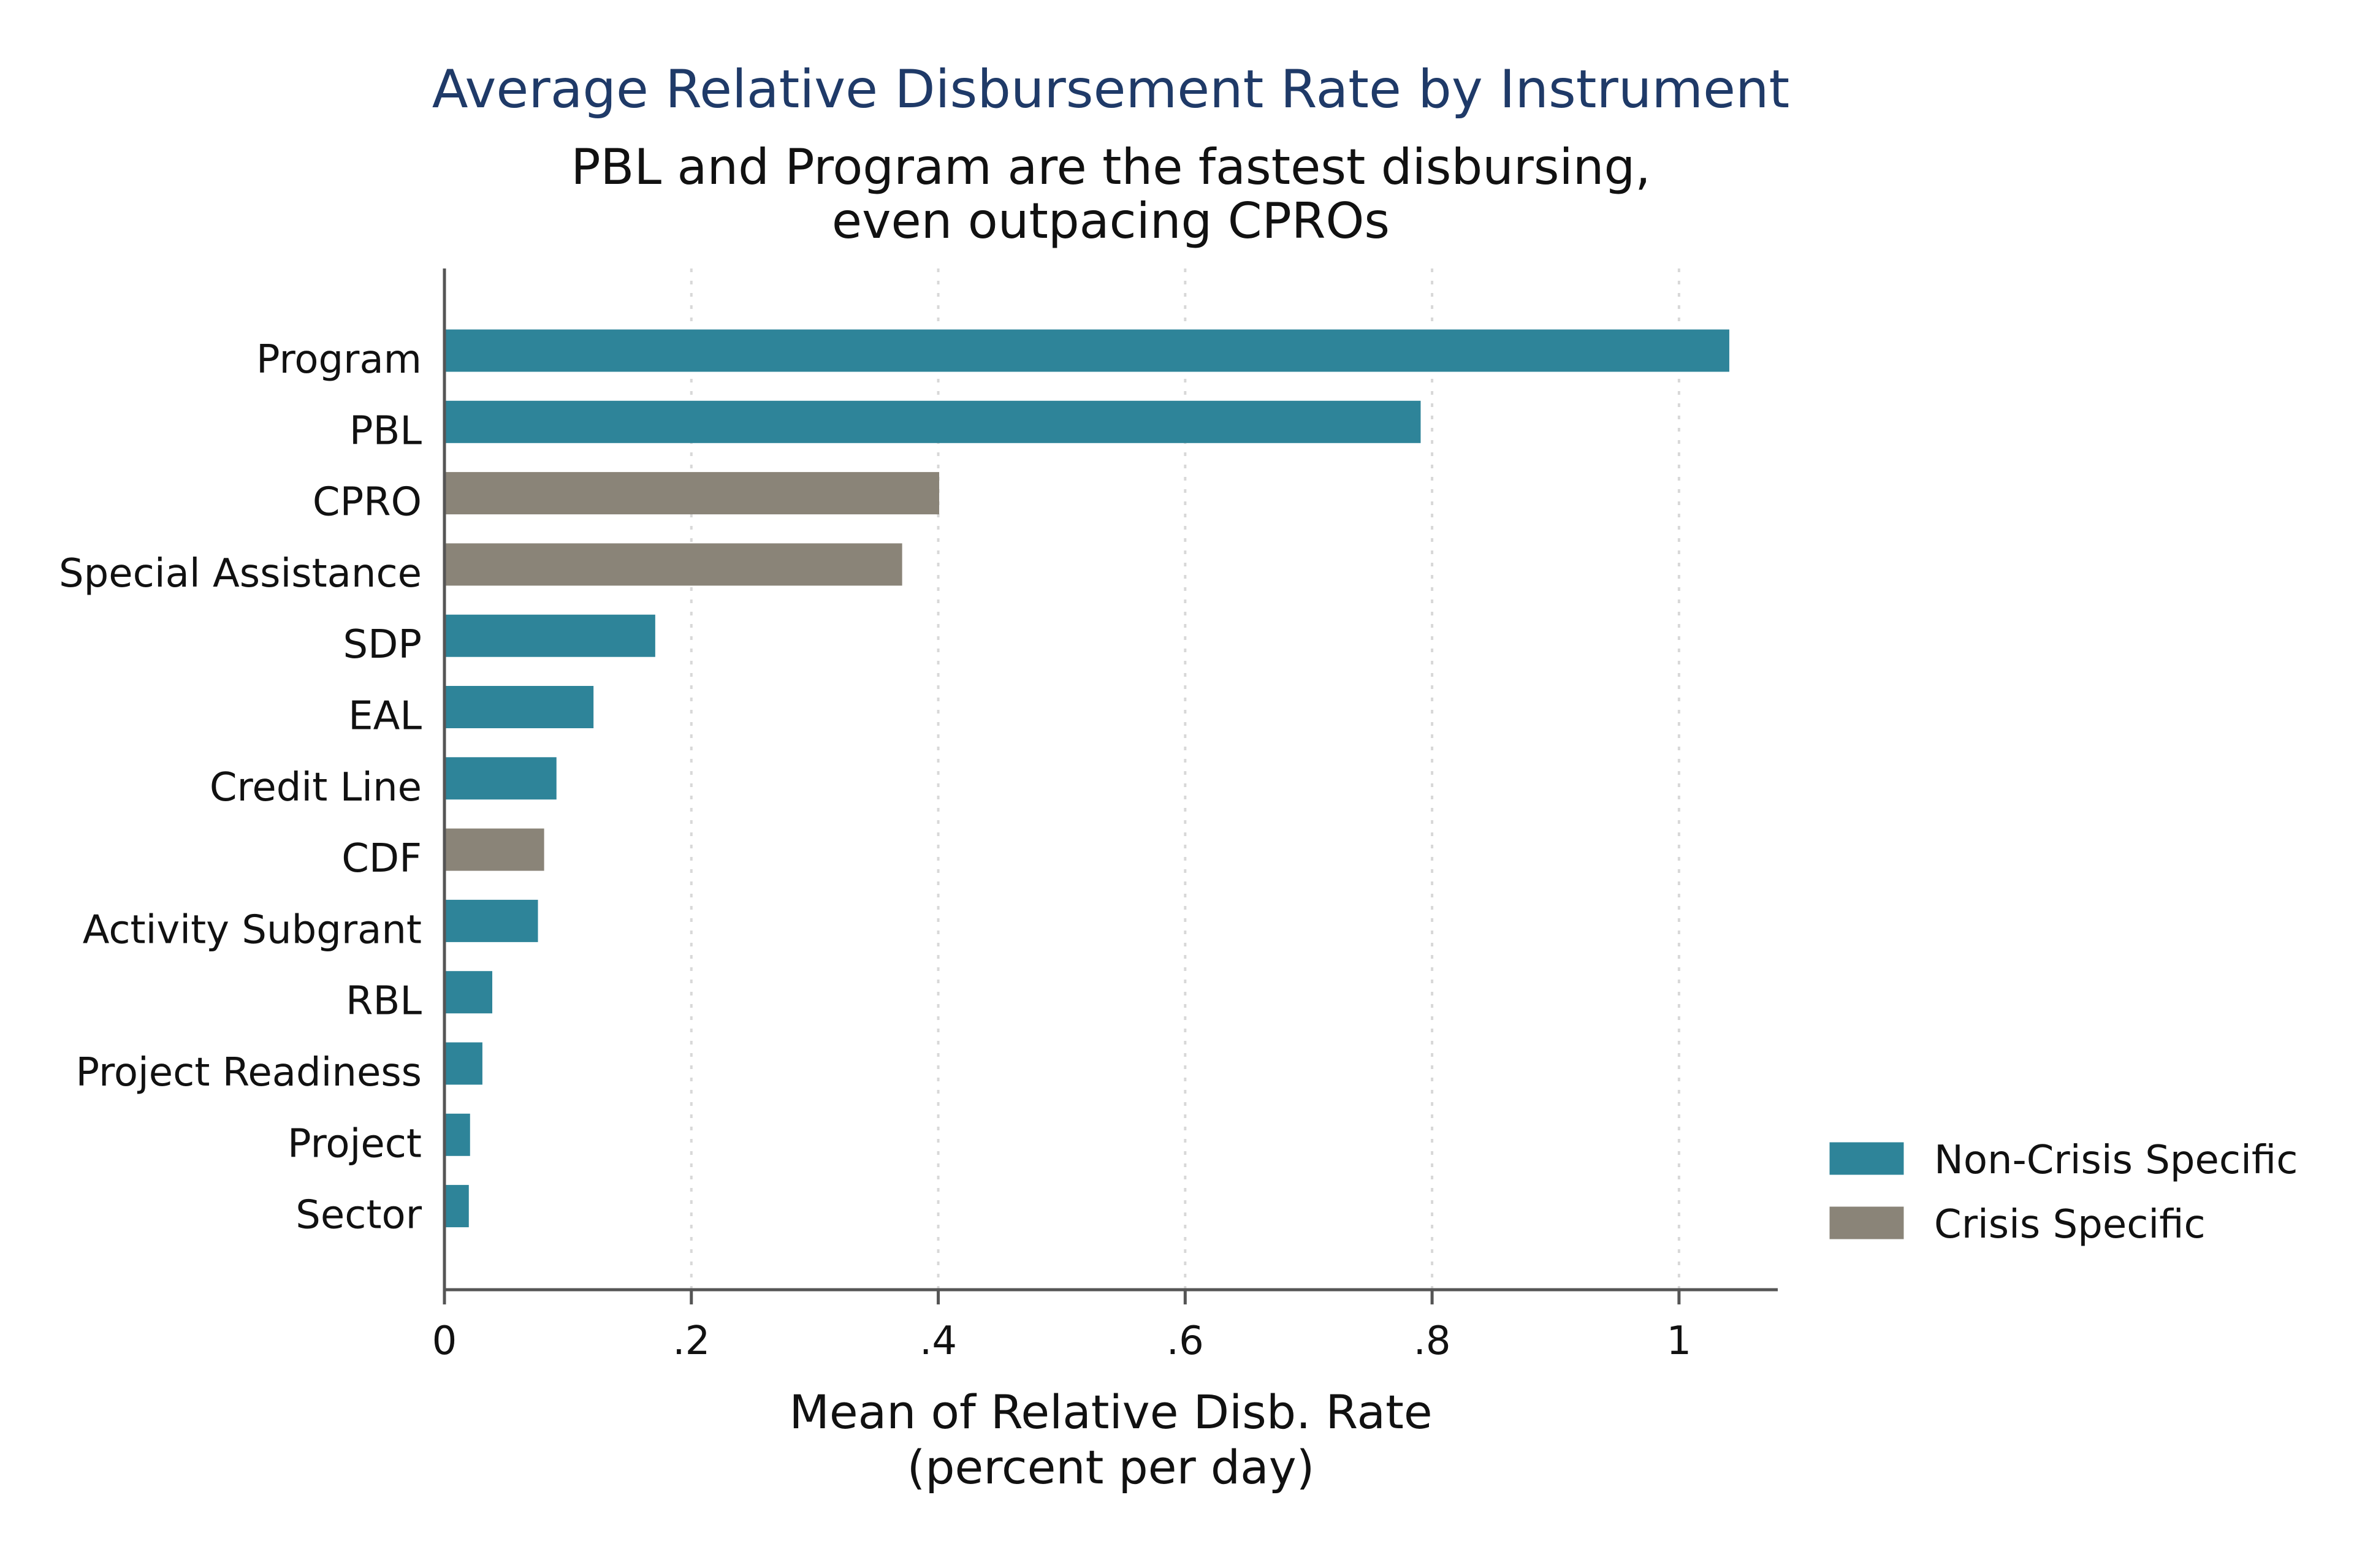 This screenshot has height=1568, width=2354. What do you see at coordinates (1679, 1341) in the screenshot?
I see `x-tick-label: 1` at bounding box center [1679, 1341].